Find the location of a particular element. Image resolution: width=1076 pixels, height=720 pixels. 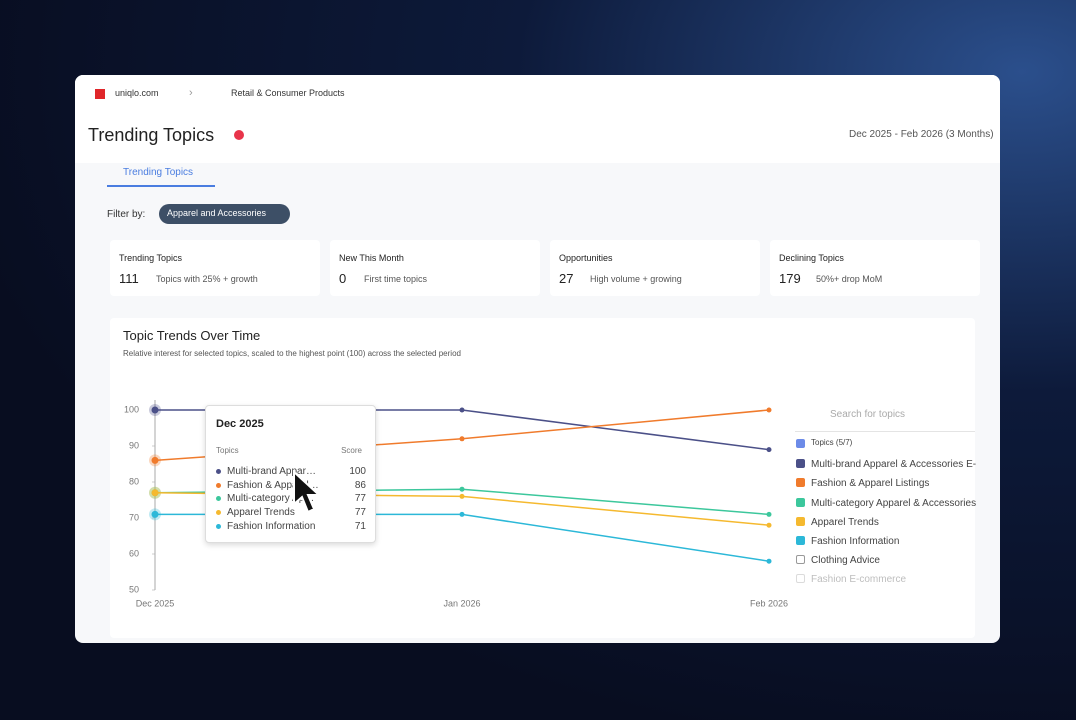

filter-label: Filter by: is located at coordinates (126, 214).